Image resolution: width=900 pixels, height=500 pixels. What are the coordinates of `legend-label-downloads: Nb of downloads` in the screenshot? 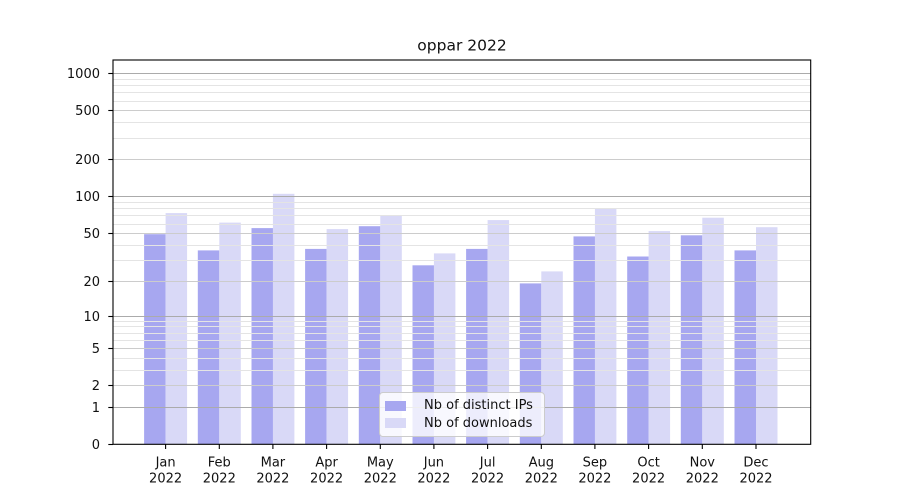 It's located at (478, 423).